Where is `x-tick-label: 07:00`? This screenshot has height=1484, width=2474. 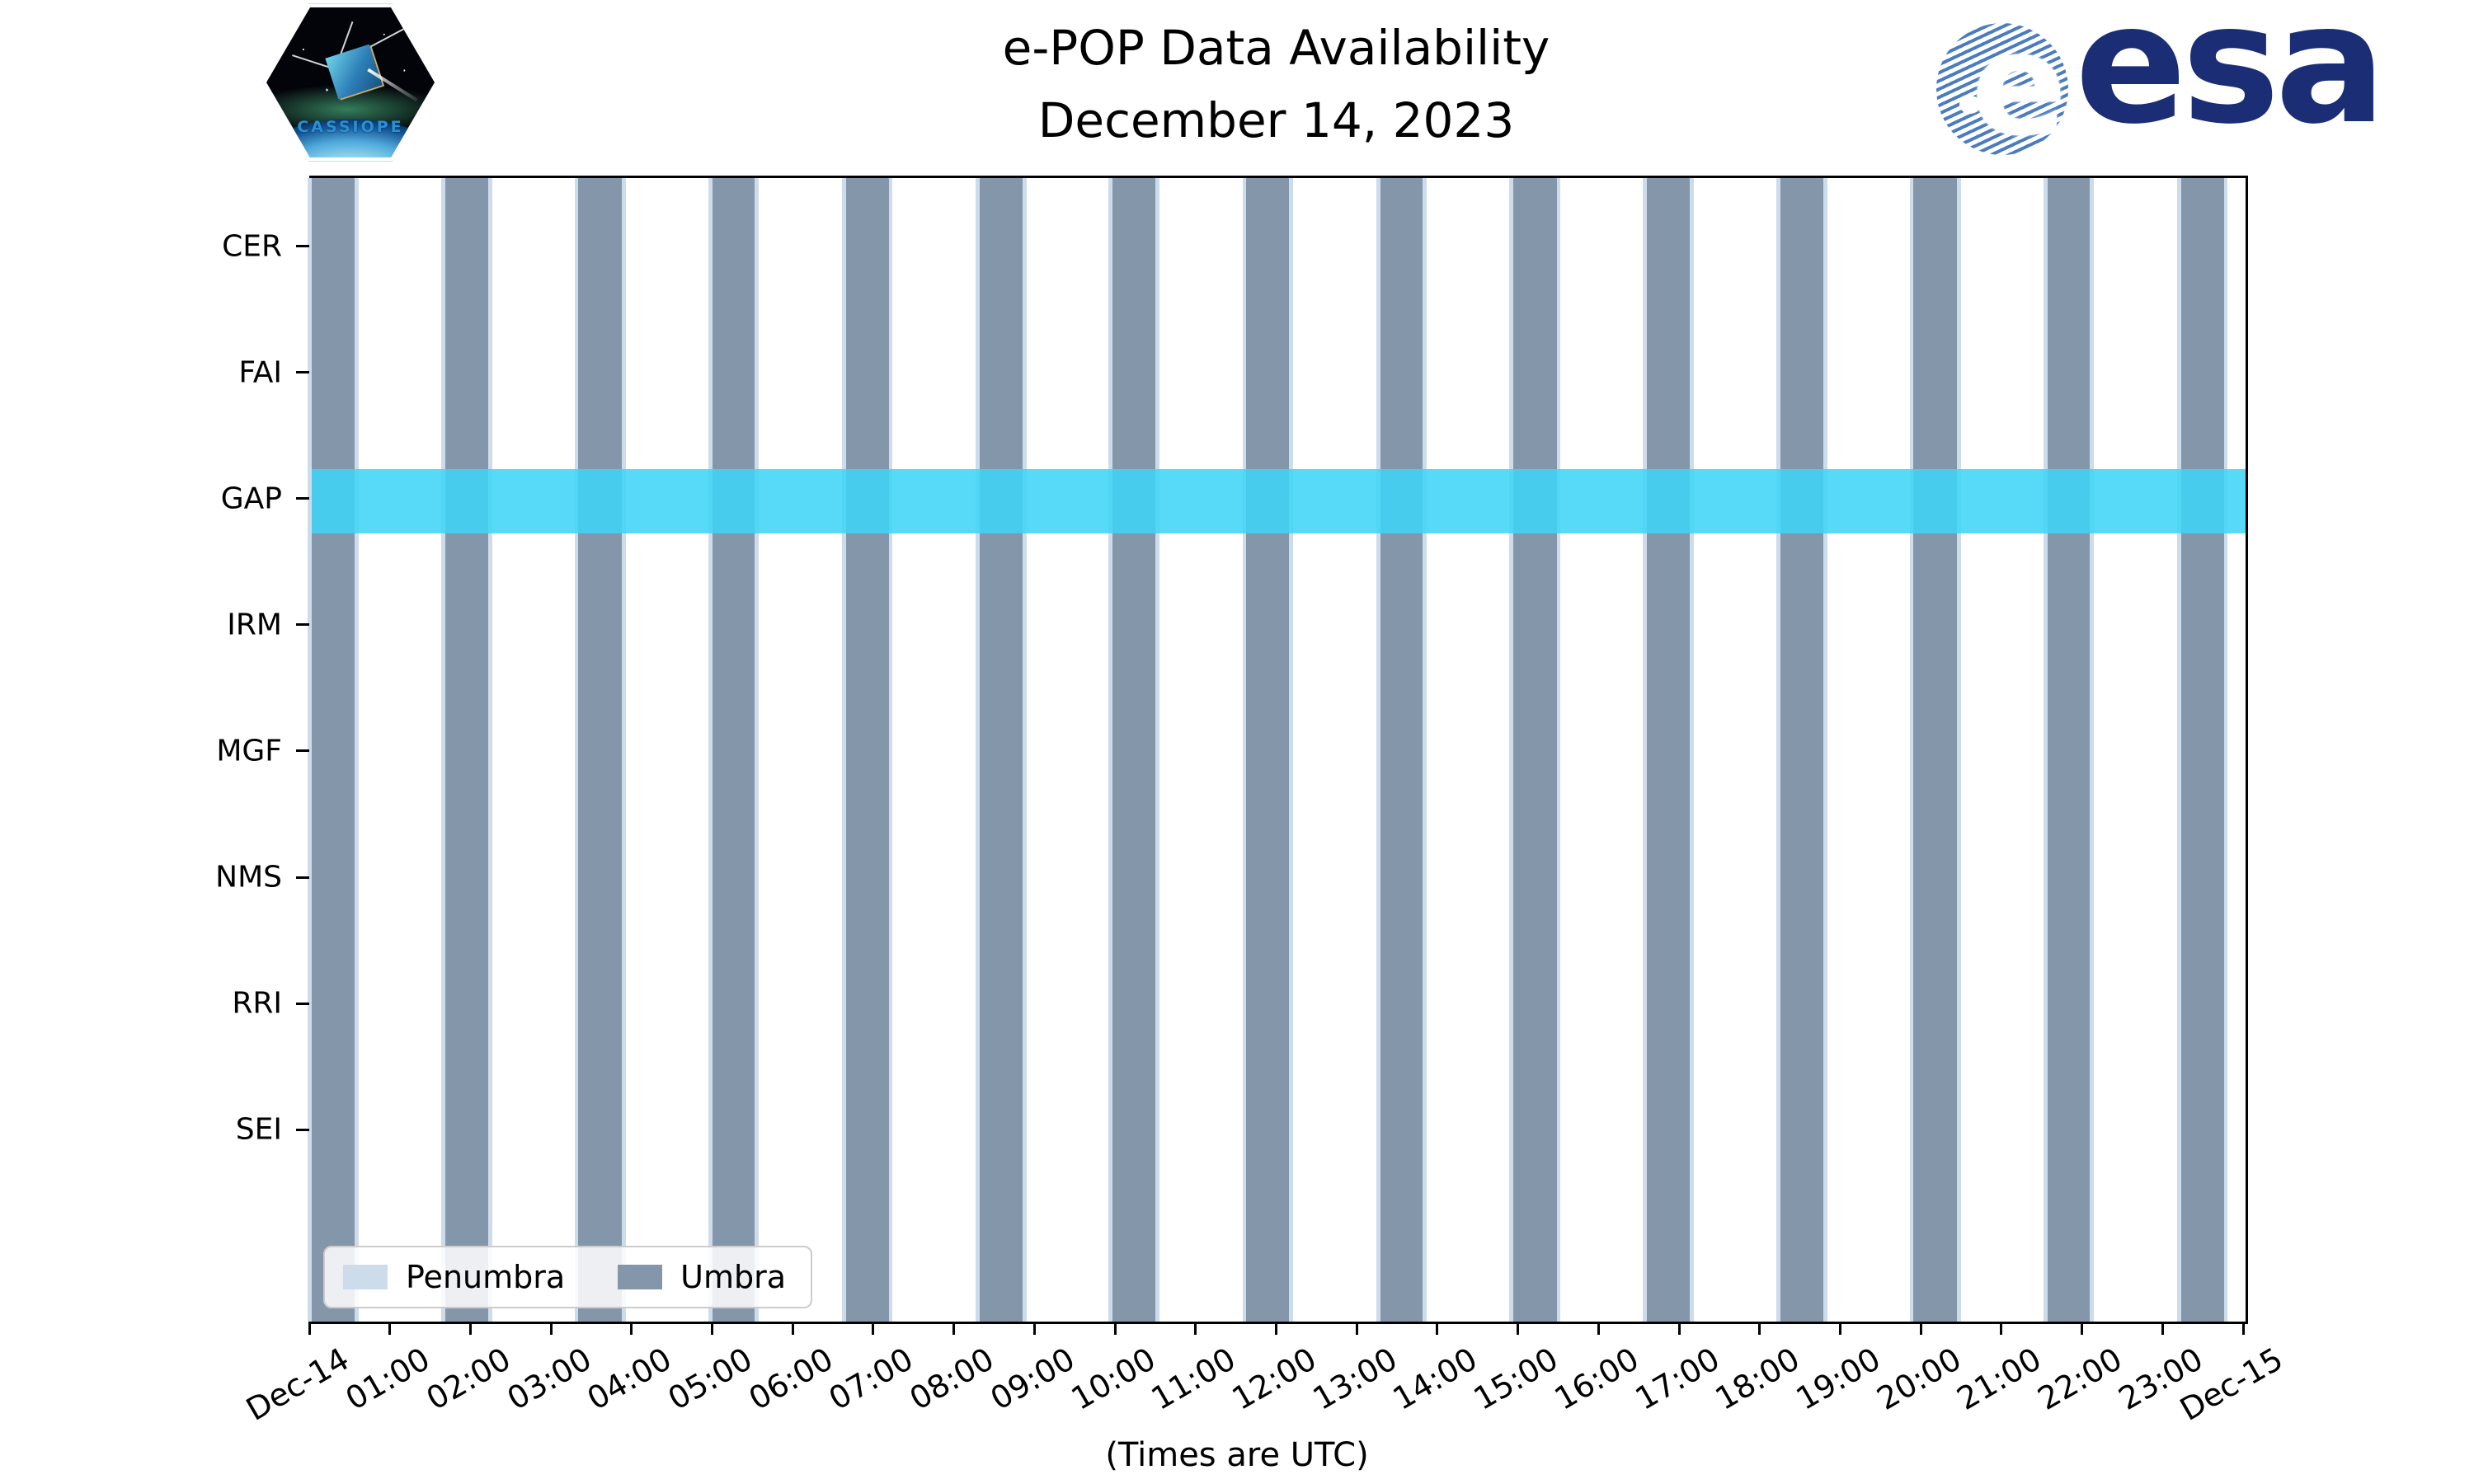
x-tick-label: 07:00 is located at coordinates (871, 1379).